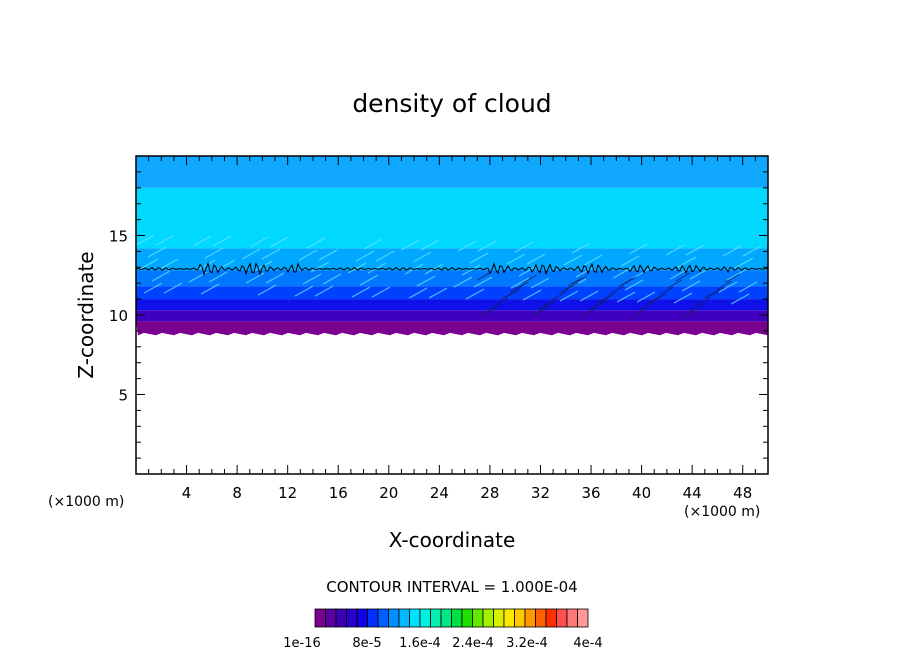 This screenshot has height=654, width=904. What do you see at coordinates (641, 493) in the screenshot?
I see `x-tick-label: 40` at bounding box center [641, 493].